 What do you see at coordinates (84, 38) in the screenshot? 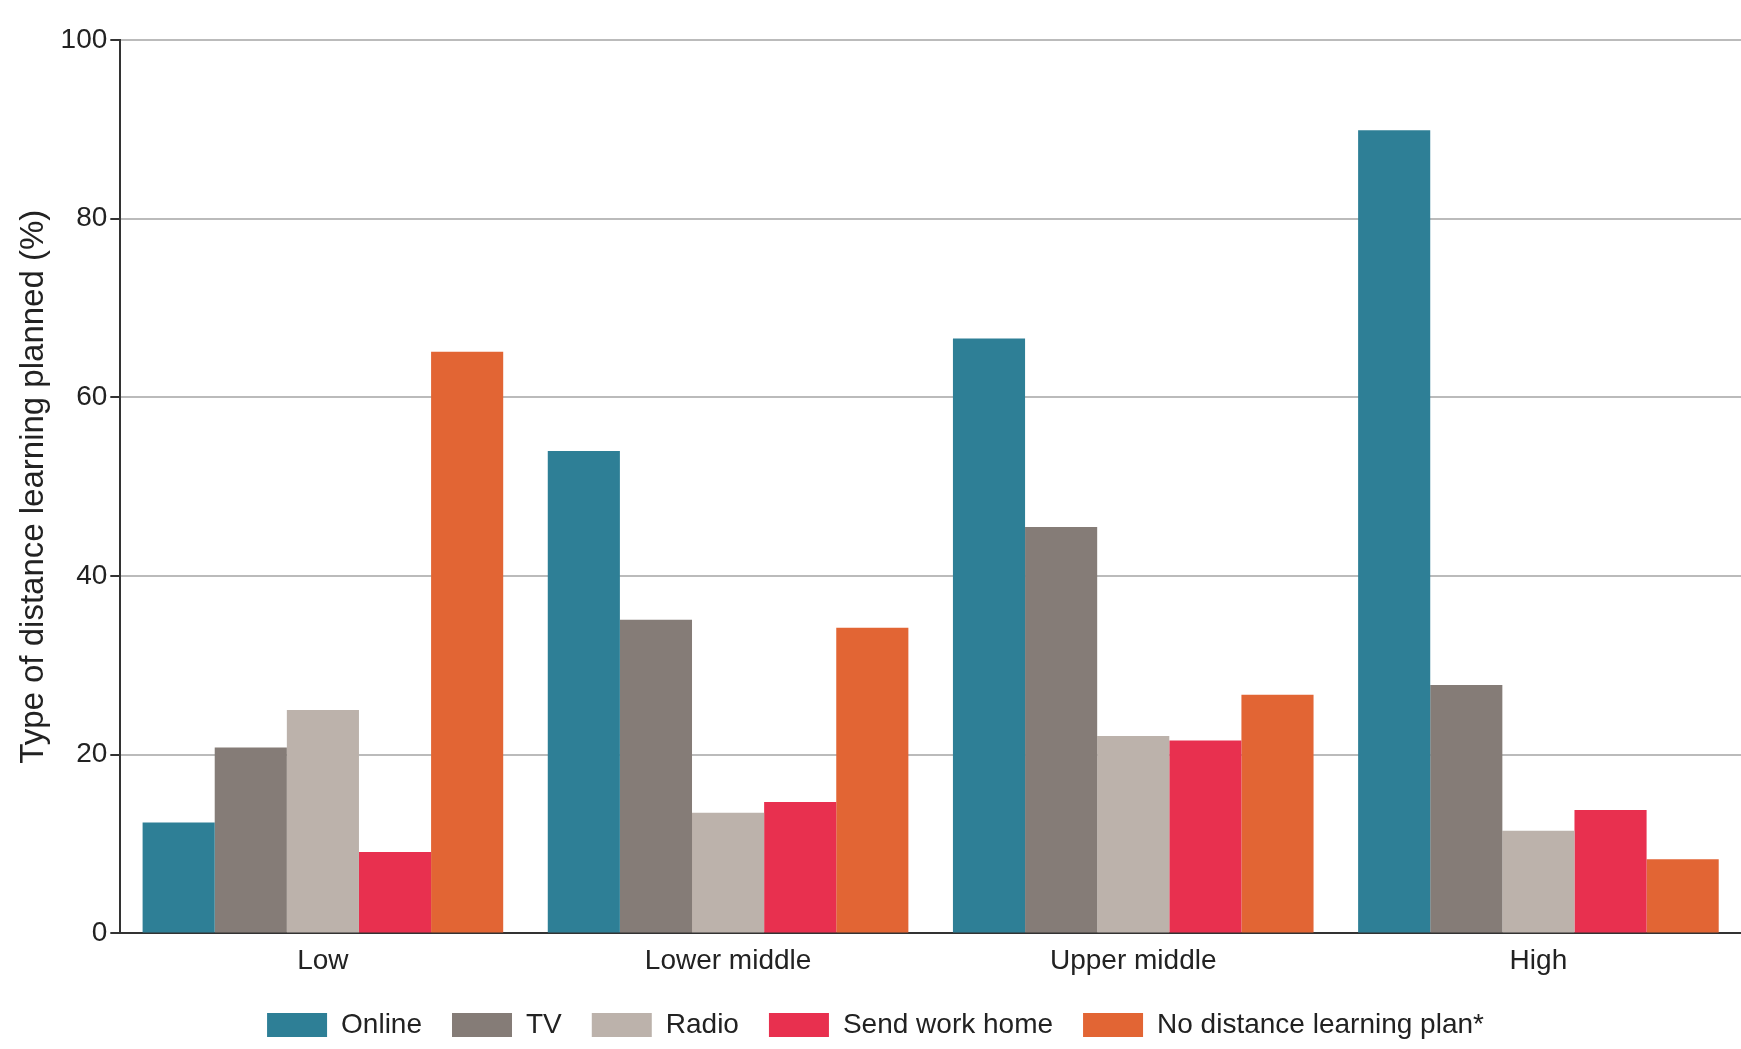
I see `y-tick-label: 100` at bounding box center [84, 38].